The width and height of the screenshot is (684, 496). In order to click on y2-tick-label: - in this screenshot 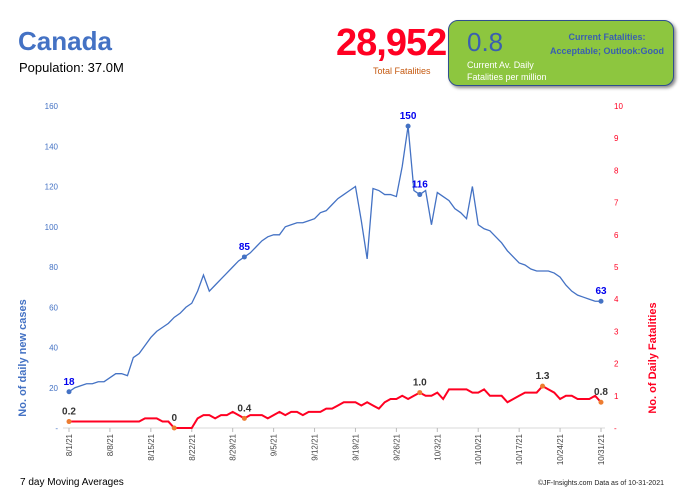, I will do `click(615, 428)`.